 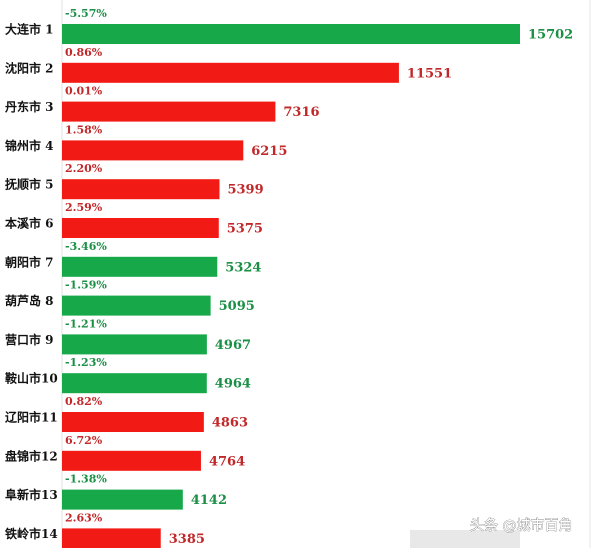 What do you see at coordinates (29, 261) in the screenshot?
I see `category-label: 朝阳市 7` at bounding box center [29, 261].